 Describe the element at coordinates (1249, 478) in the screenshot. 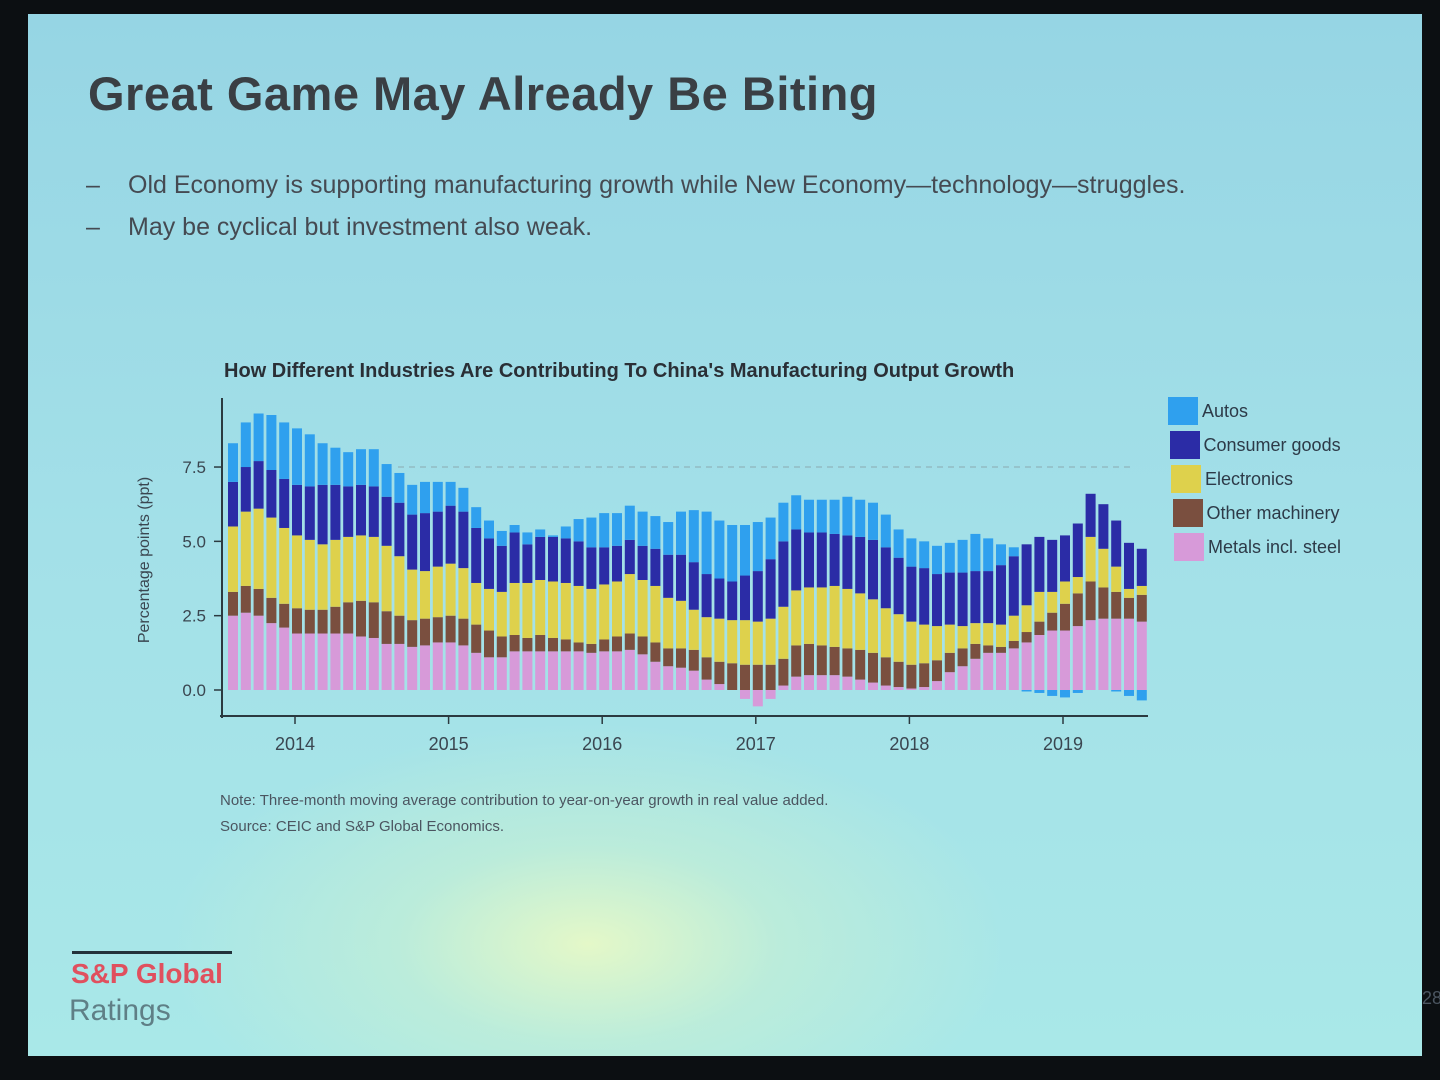

I see `legend-label: Electronics` at that location.